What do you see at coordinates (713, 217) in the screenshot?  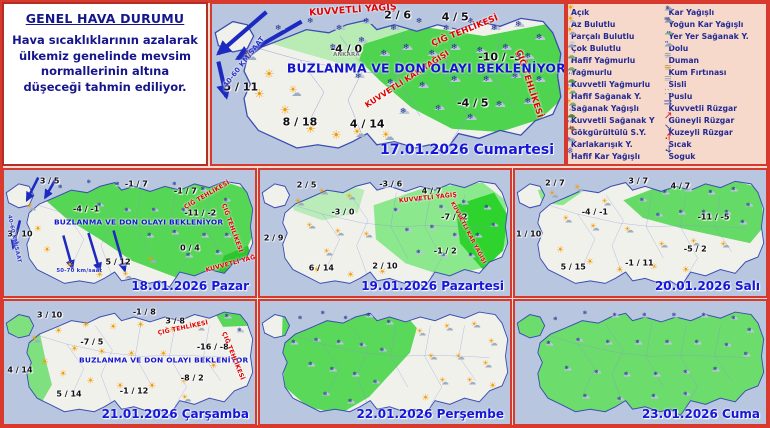 I see `temperature-label: -11 / -5` at bounding box center [713, 217].